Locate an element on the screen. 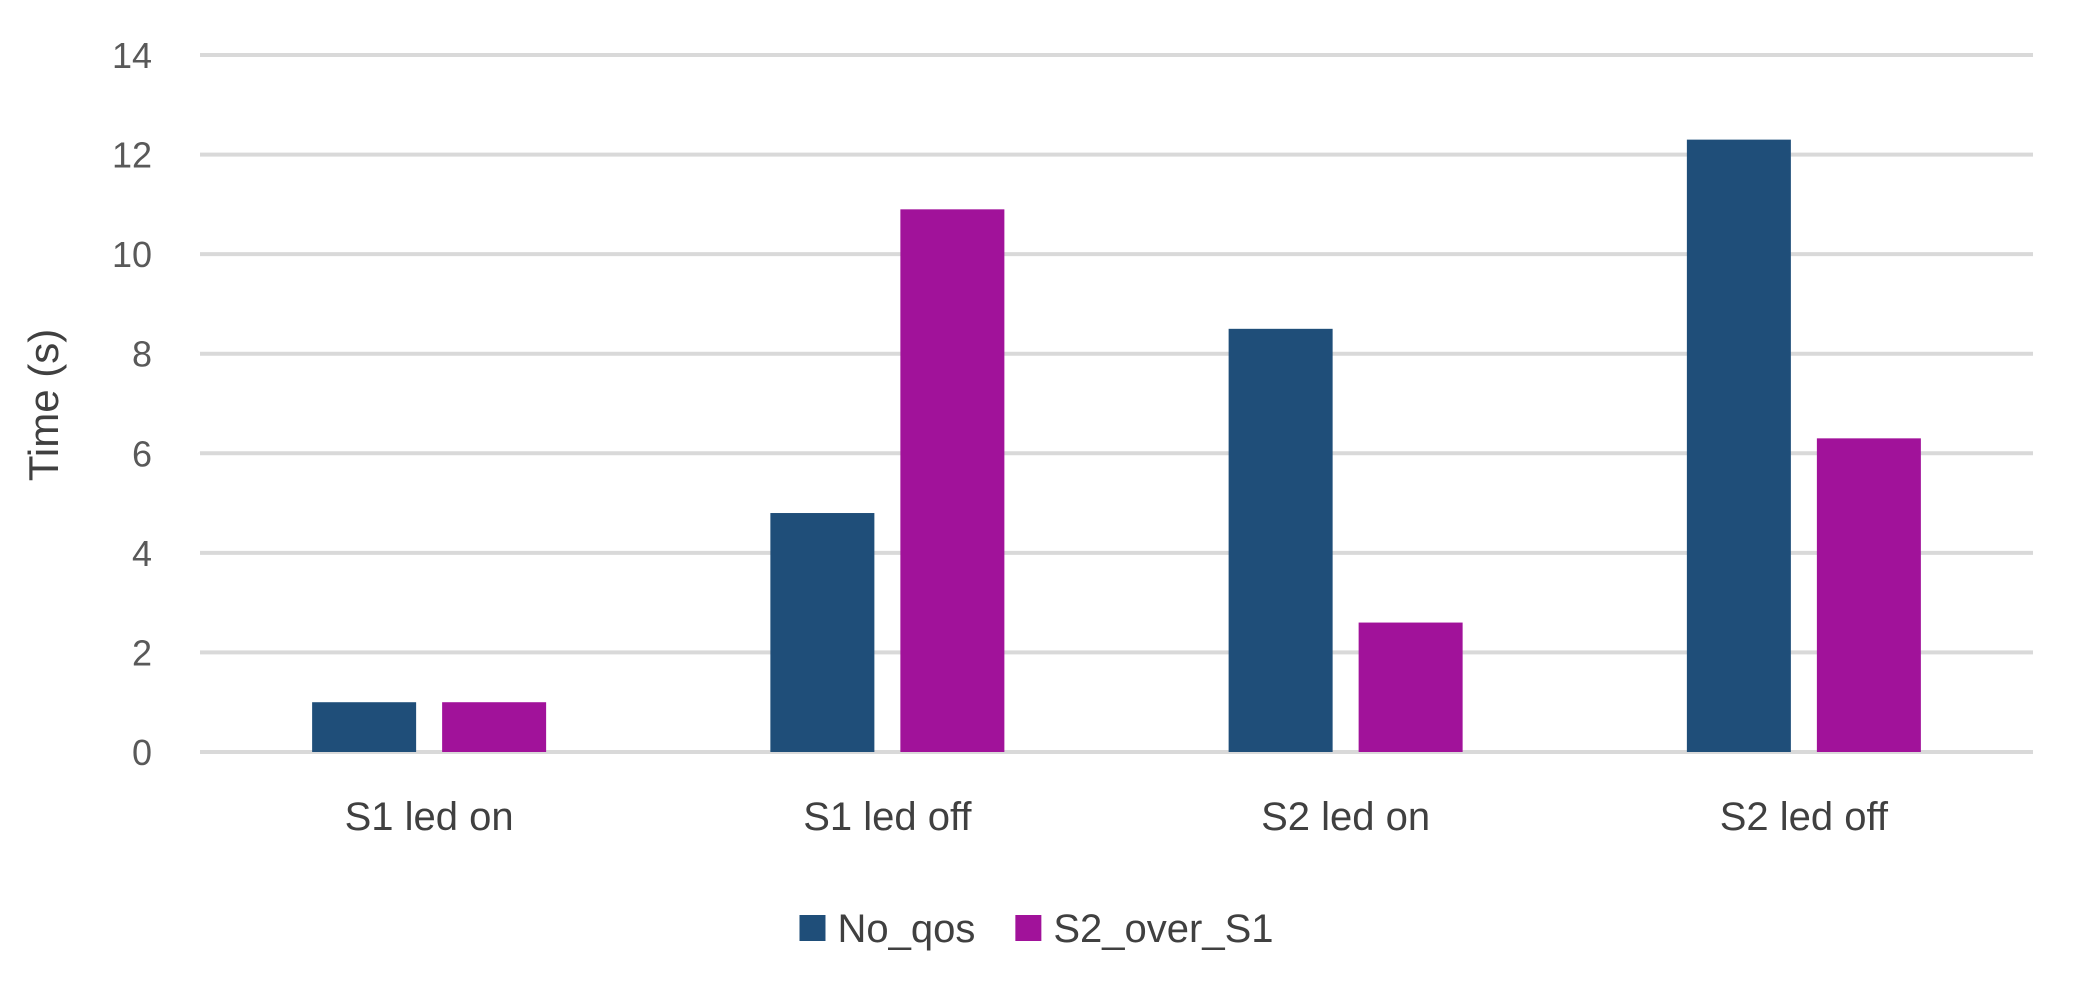 The height and width of the screenshot is (982, 2073). y-axis-title: Time (s) is located at coordinates (43, 405).